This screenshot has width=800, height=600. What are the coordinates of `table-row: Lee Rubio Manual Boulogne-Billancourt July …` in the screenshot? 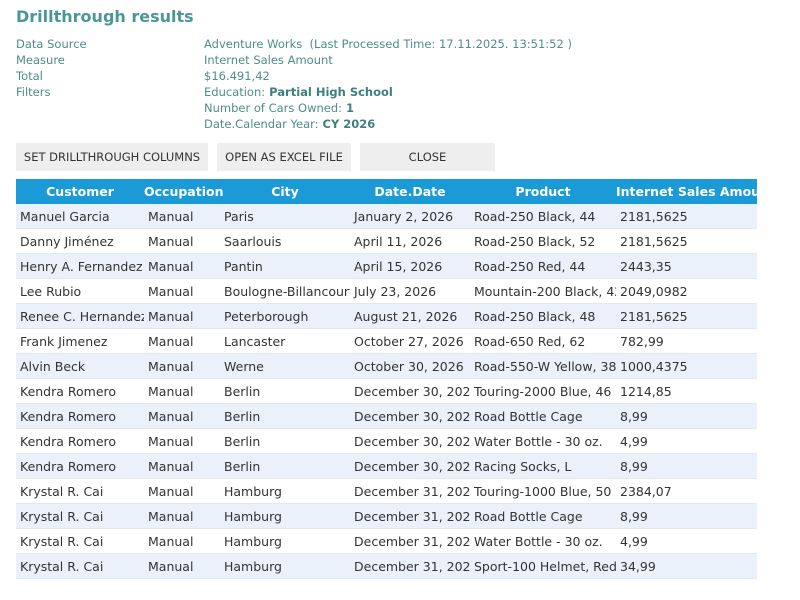 It's located at (386, 291).